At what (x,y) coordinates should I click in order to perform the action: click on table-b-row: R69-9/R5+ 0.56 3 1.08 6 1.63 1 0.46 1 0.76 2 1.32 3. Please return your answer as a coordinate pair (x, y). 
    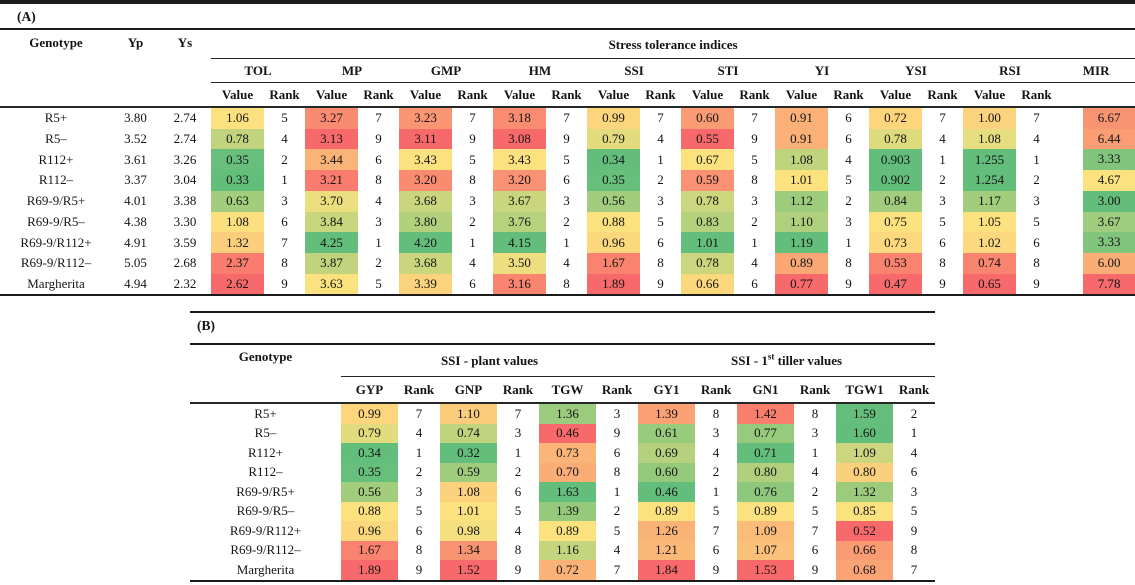
    Looking at the image, I should click on (562, 492).